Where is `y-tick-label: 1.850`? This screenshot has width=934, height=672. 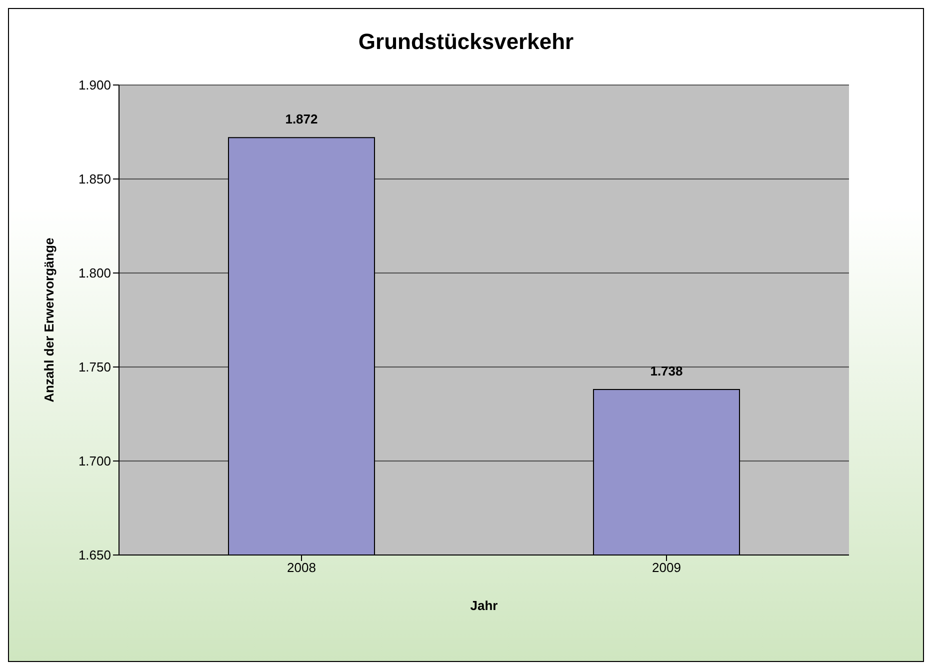 y-tick-label: 1.850 is located at coordinates (94, 179).